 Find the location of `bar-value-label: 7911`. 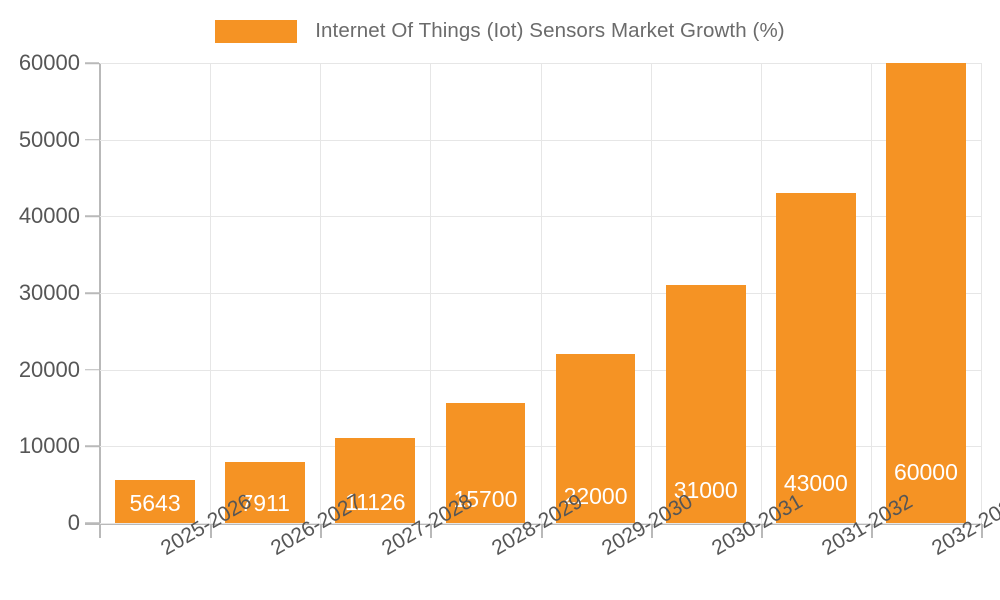

bar-value-label: 7911 is located at coordinates (265, 503).